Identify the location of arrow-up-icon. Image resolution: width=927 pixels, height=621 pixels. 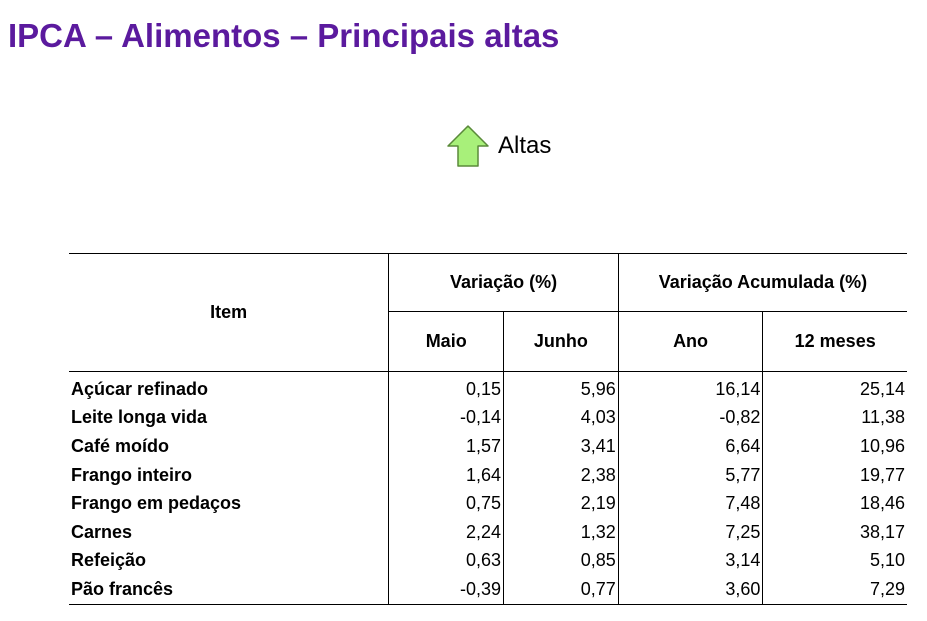
(468, 146).